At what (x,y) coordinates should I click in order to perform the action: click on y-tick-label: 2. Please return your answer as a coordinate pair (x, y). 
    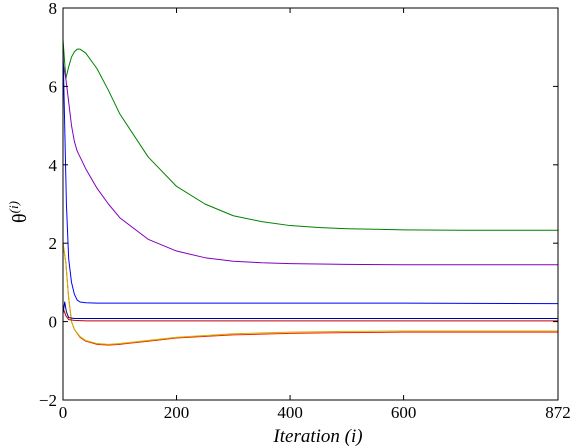
    Looking at the image, I should click on (53, 243).